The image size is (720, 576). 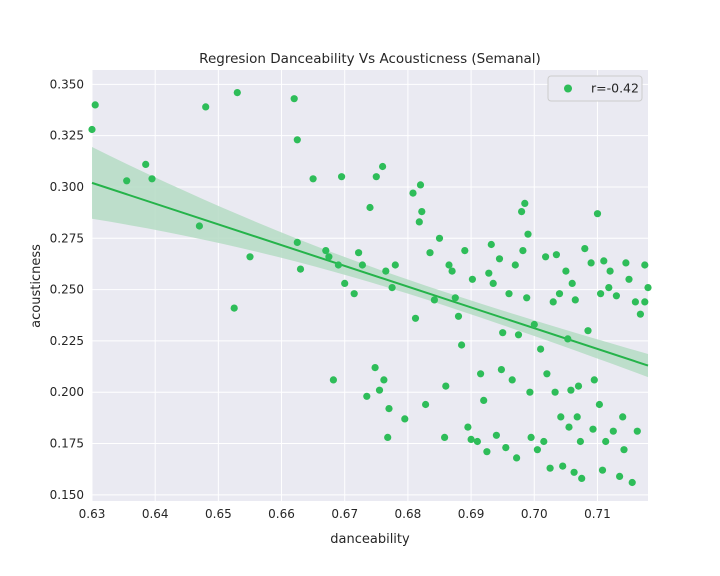 What do you see at coordinates (615, 88) in the screenshot?
I see `legend-label: r=-0.42` at bounding box center [615, 88].